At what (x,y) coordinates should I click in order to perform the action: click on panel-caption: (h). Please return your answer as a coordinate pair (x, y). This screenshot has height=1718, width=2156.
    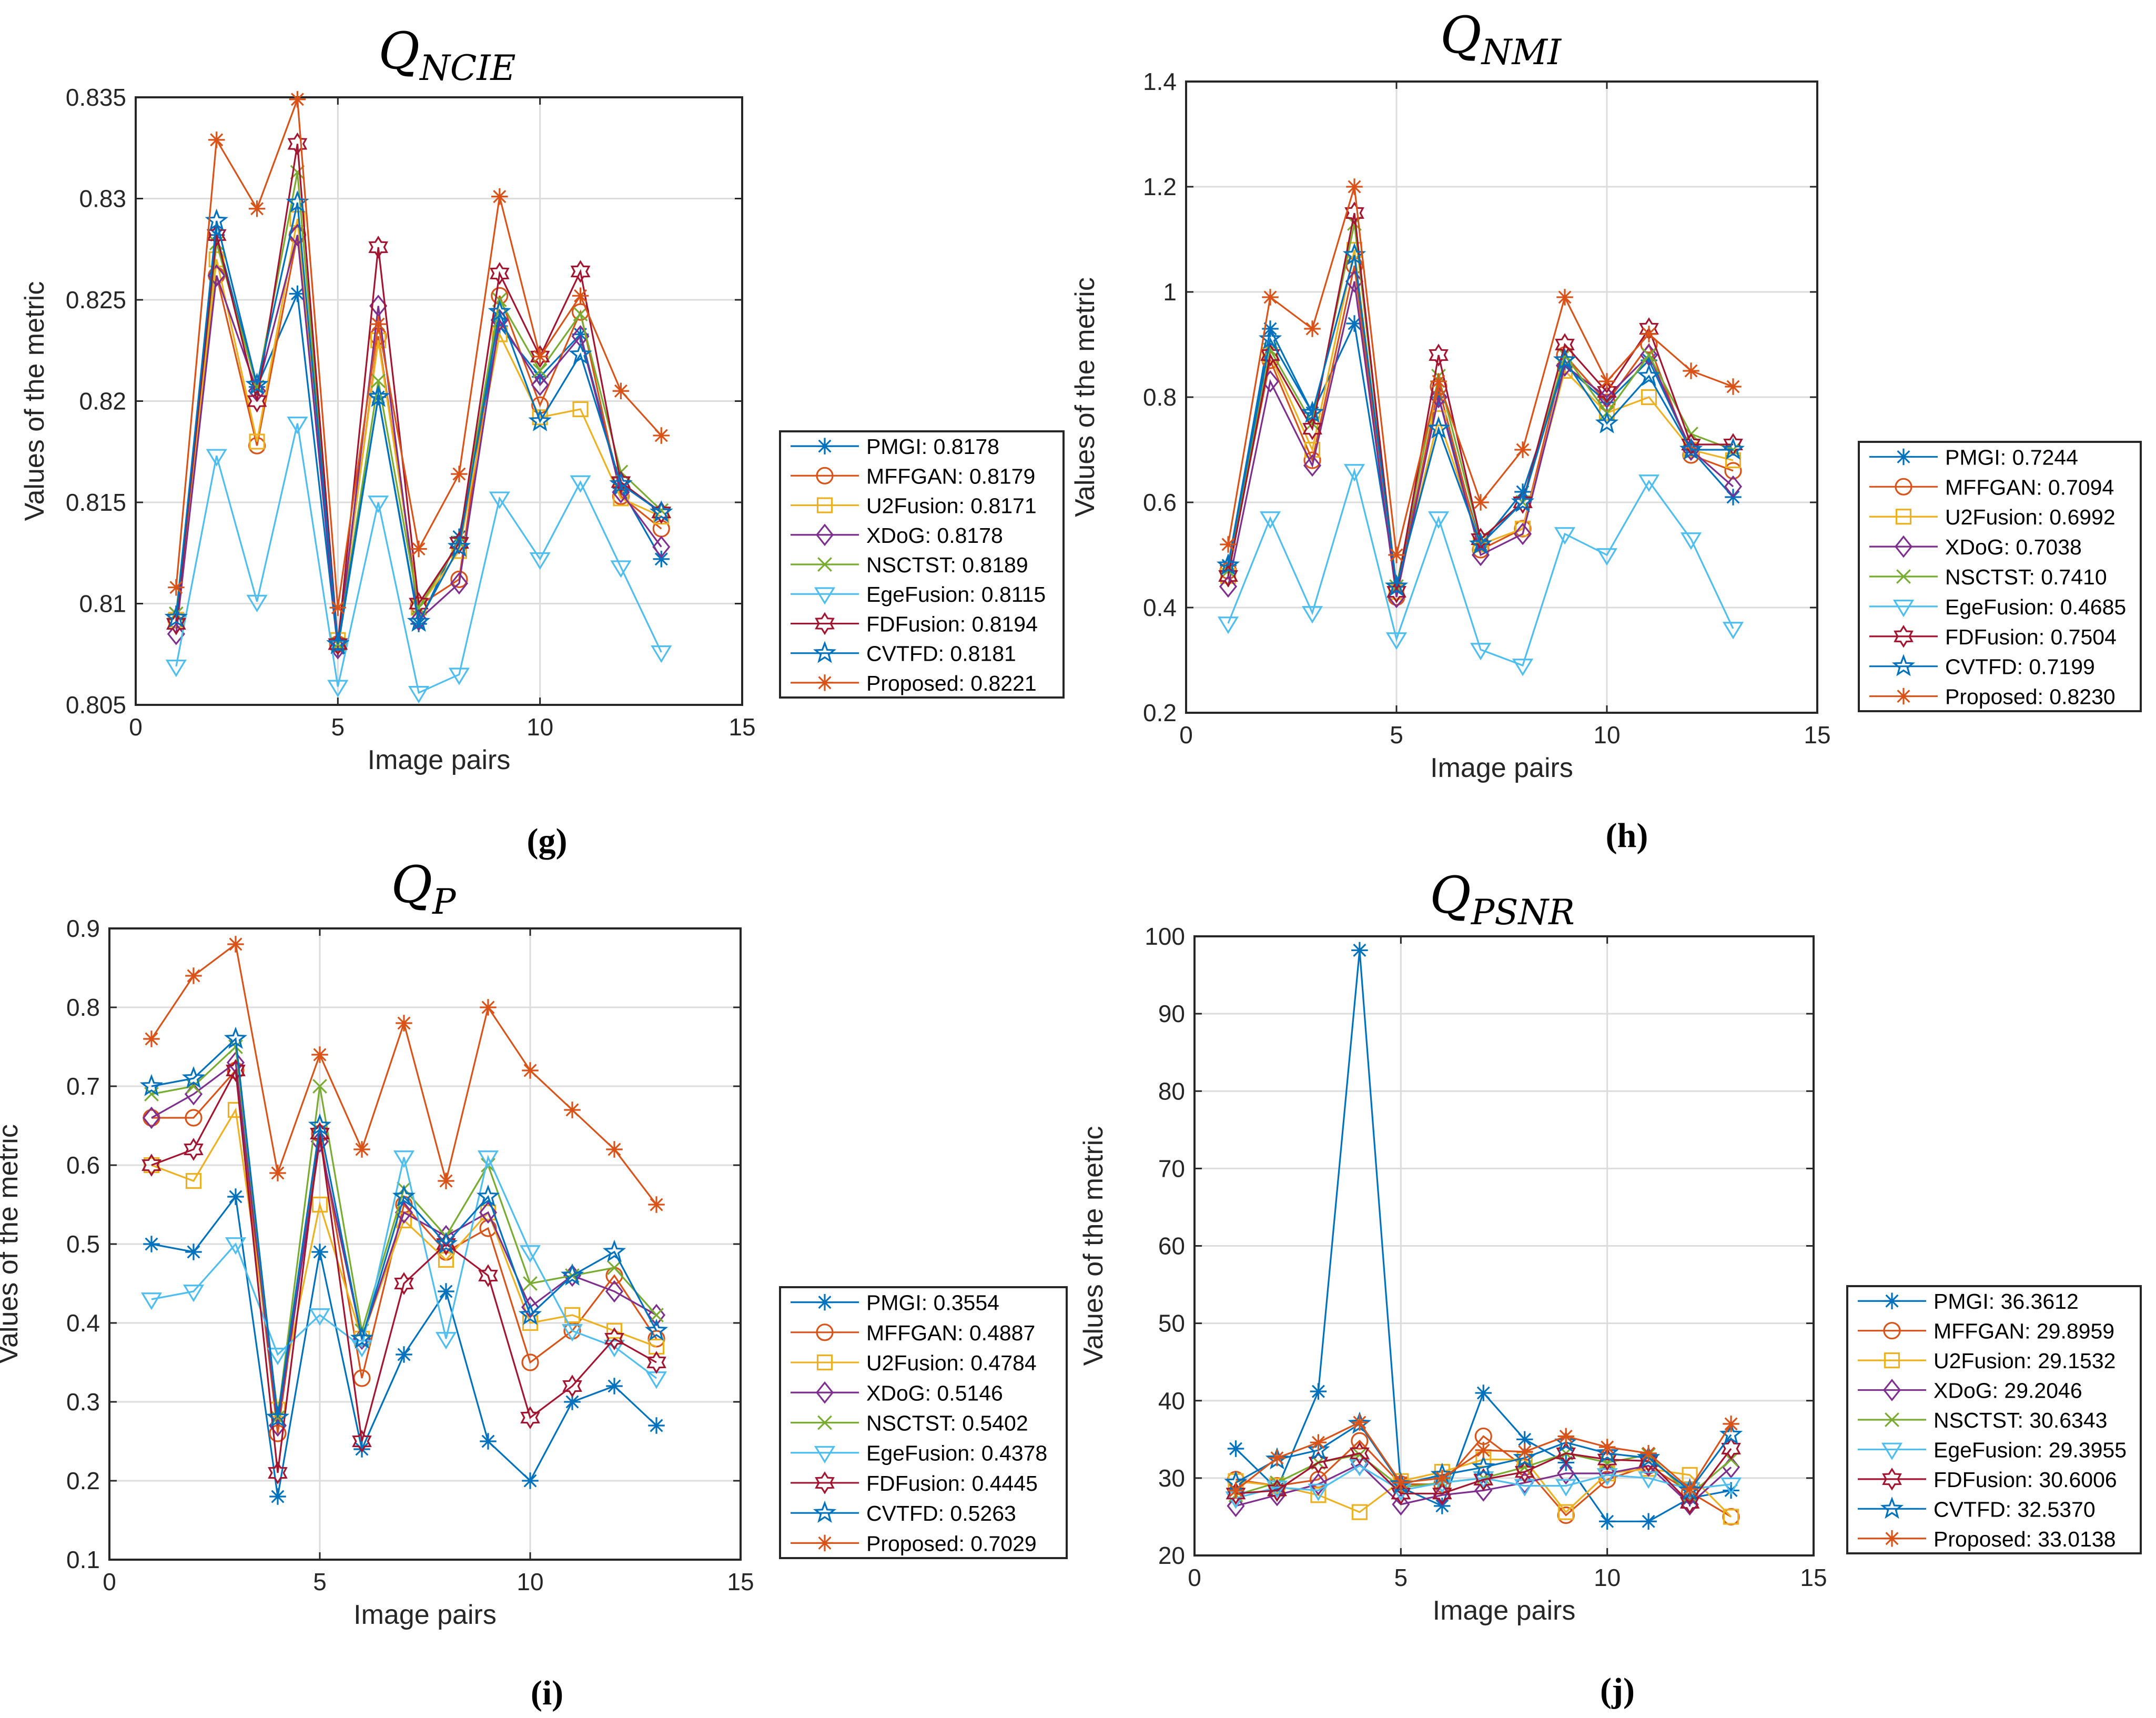
    Looking at the image, I should click on (1627, 835).